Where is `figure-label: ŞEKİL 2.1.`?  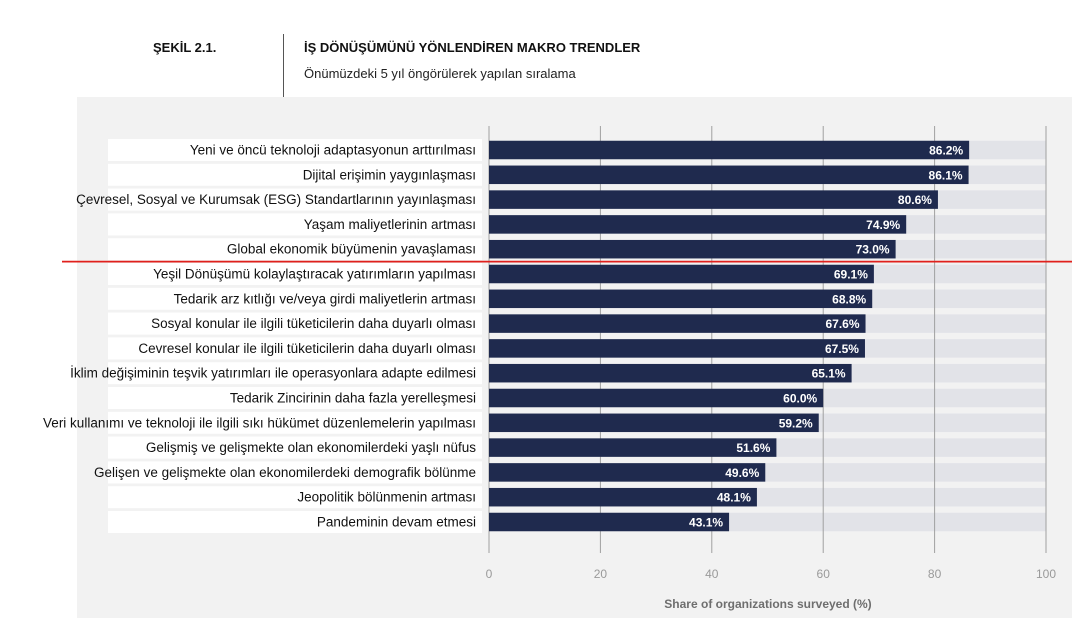 figure-label: ŞEKİL 2.1. is located at coordinates (185, 47).